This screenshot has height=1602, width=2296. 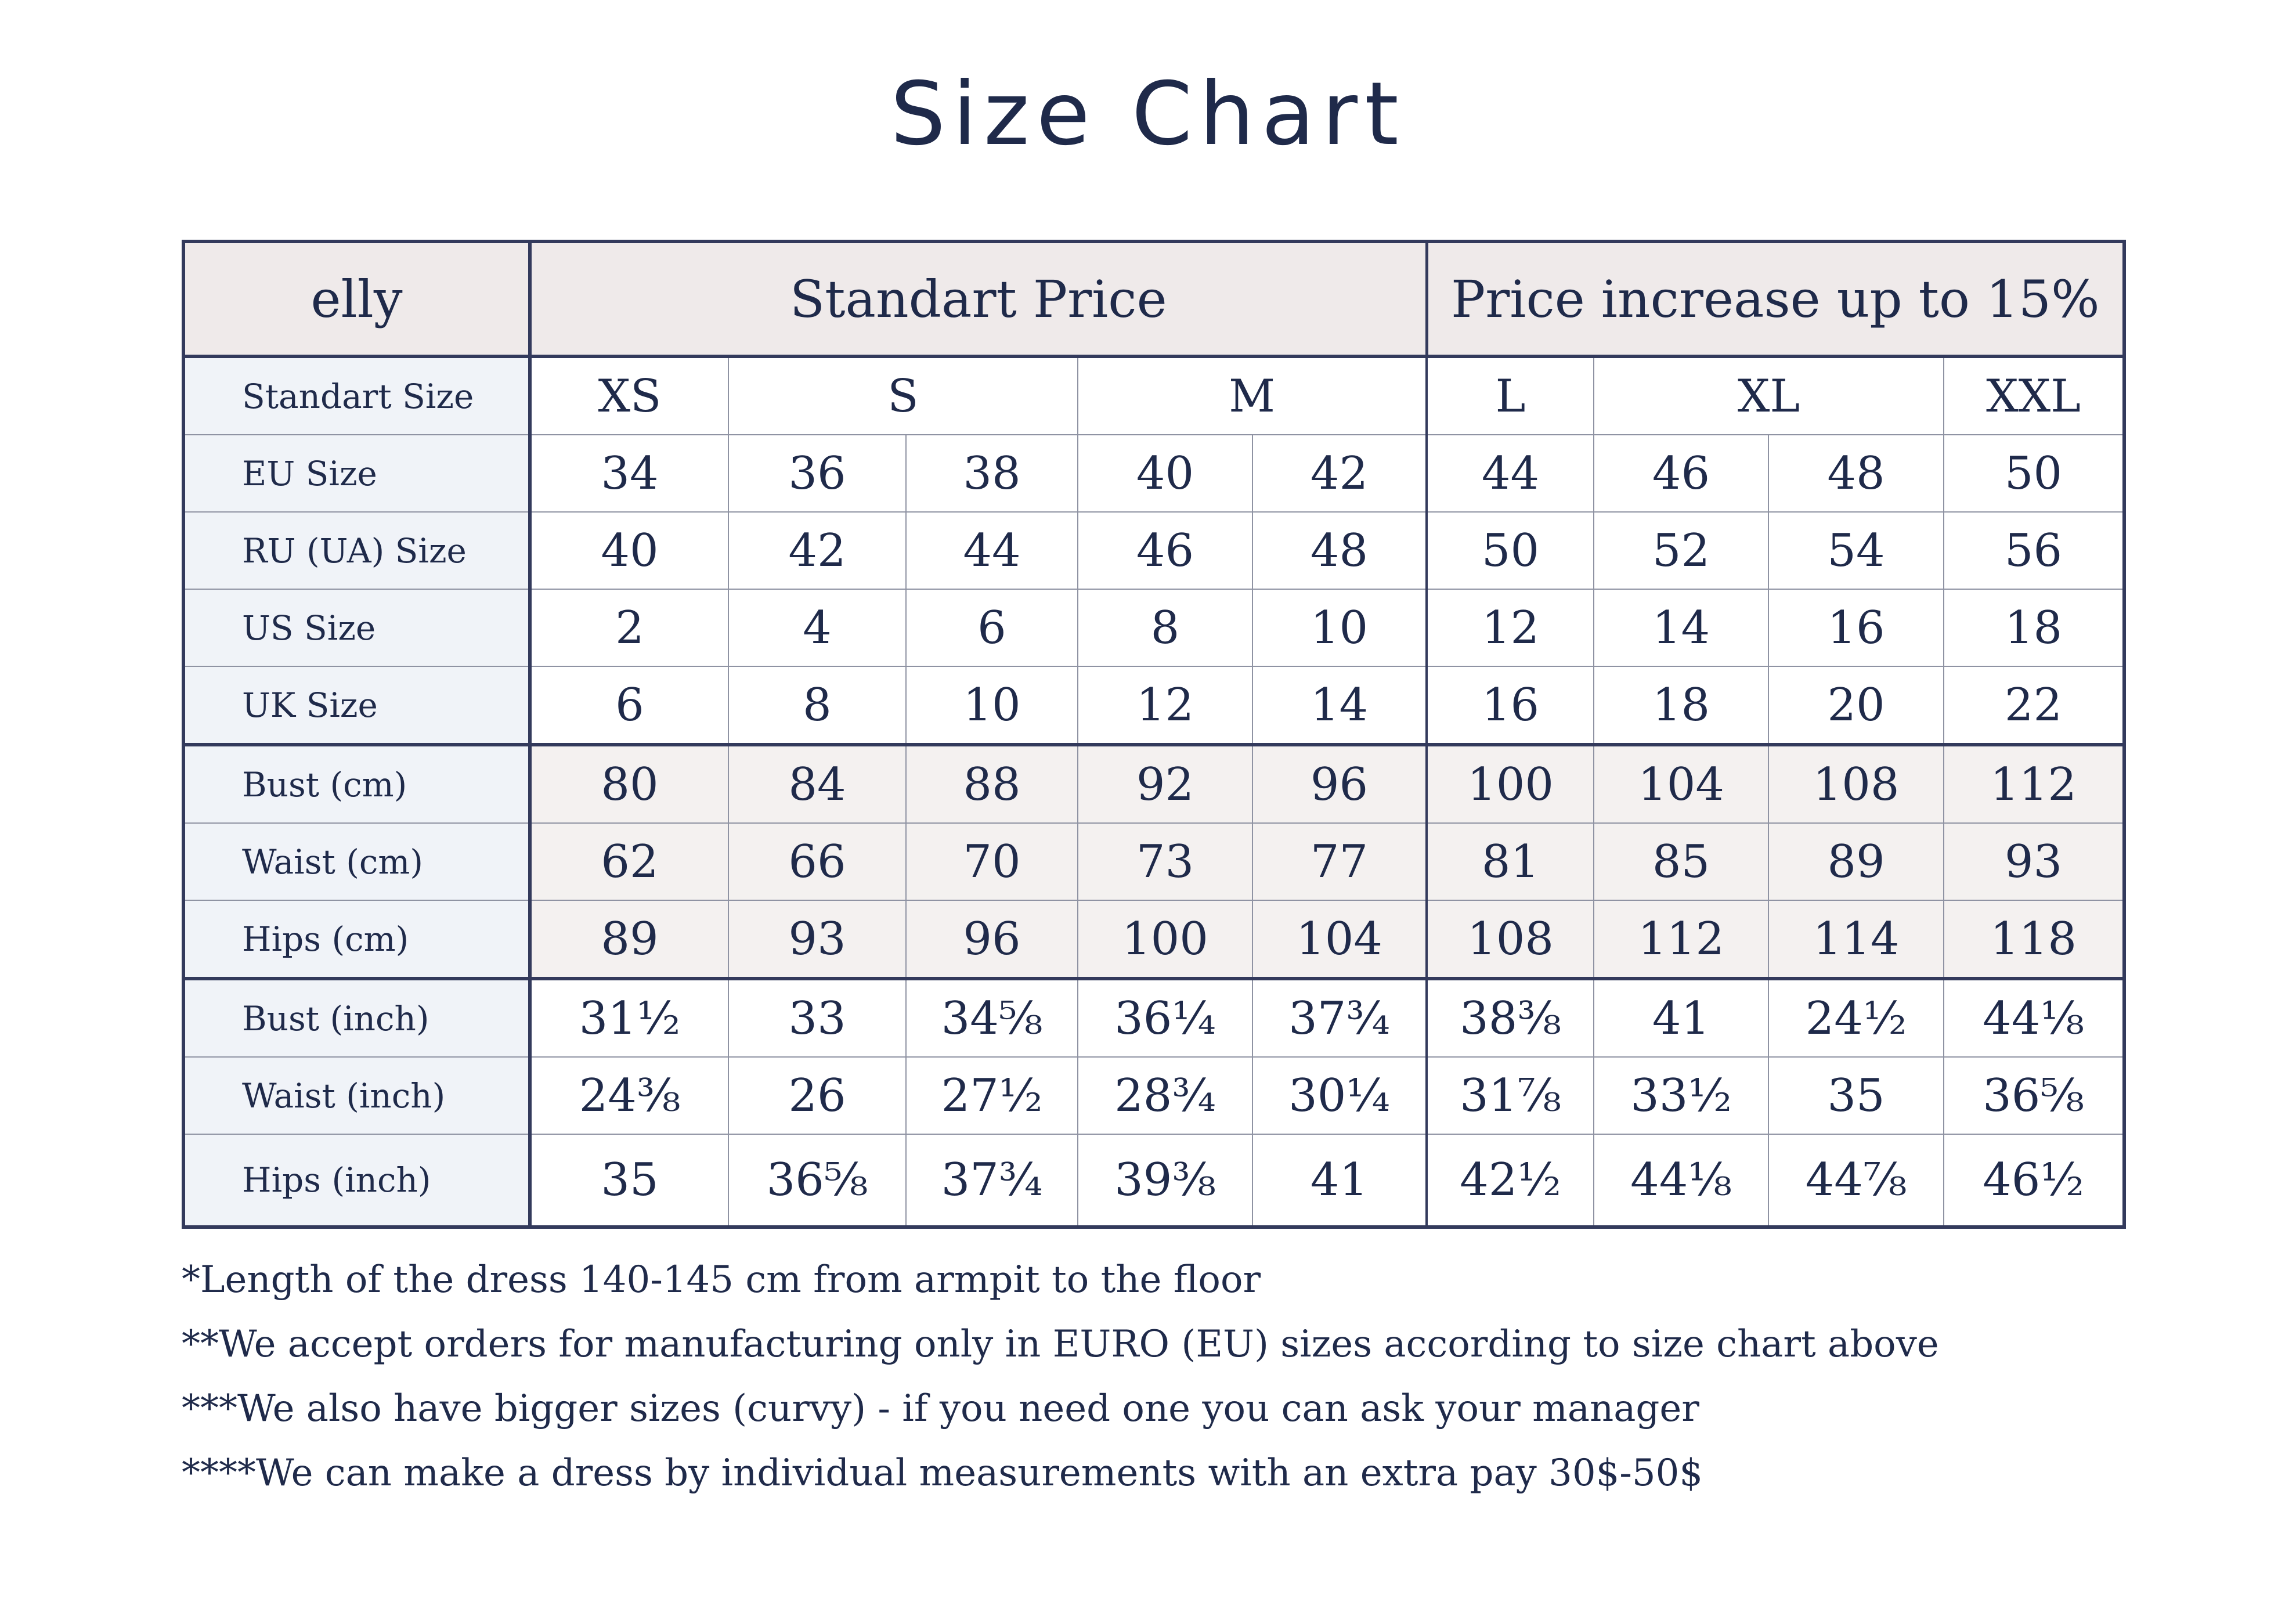 What do you see at coordinates (1681, 628) in the screenshot?
I see `table-cell: 14` at bounding box center [1681, 628].